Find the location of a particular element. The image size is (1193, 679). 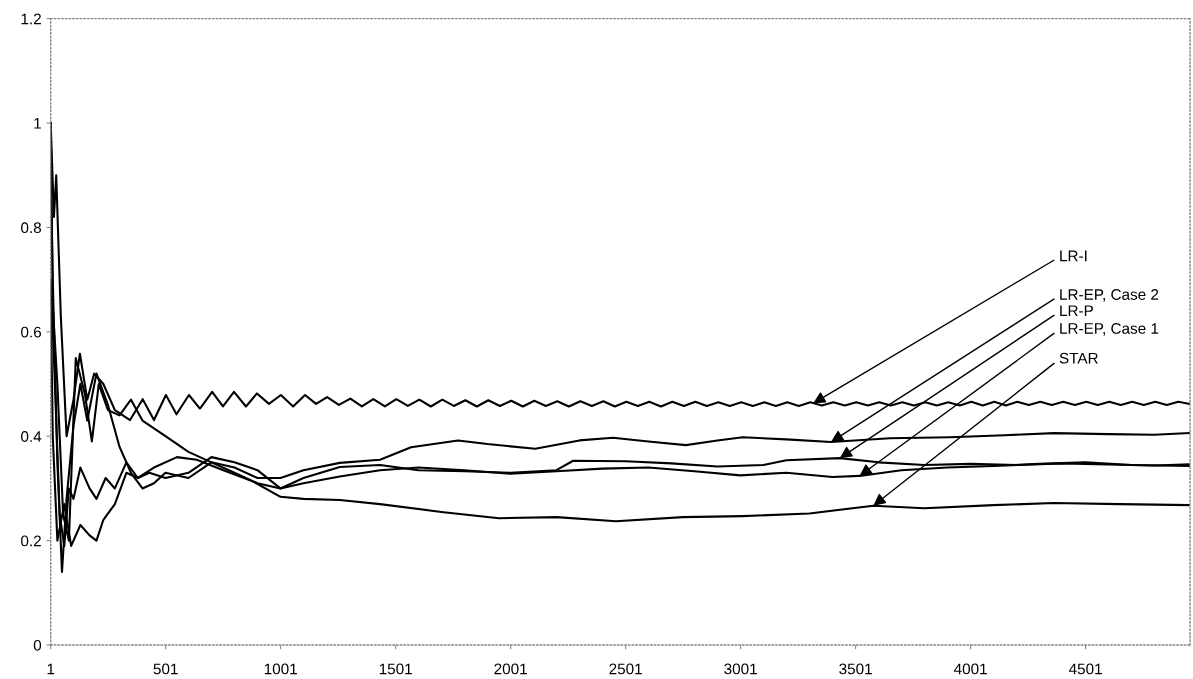

x-tick-label: 2501 is located at coordinates (625, 669).